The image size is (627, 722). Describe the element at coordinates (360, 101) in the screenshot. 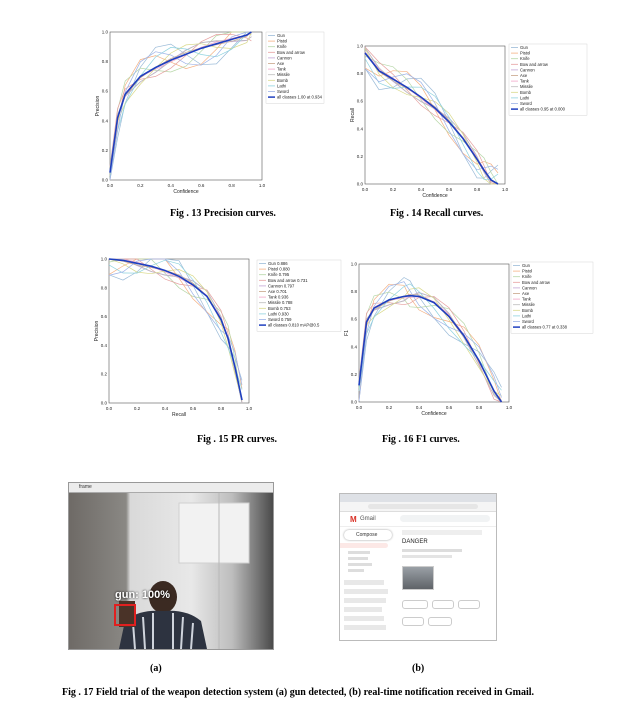

I see `recall-ytick: 0.6` at that location.